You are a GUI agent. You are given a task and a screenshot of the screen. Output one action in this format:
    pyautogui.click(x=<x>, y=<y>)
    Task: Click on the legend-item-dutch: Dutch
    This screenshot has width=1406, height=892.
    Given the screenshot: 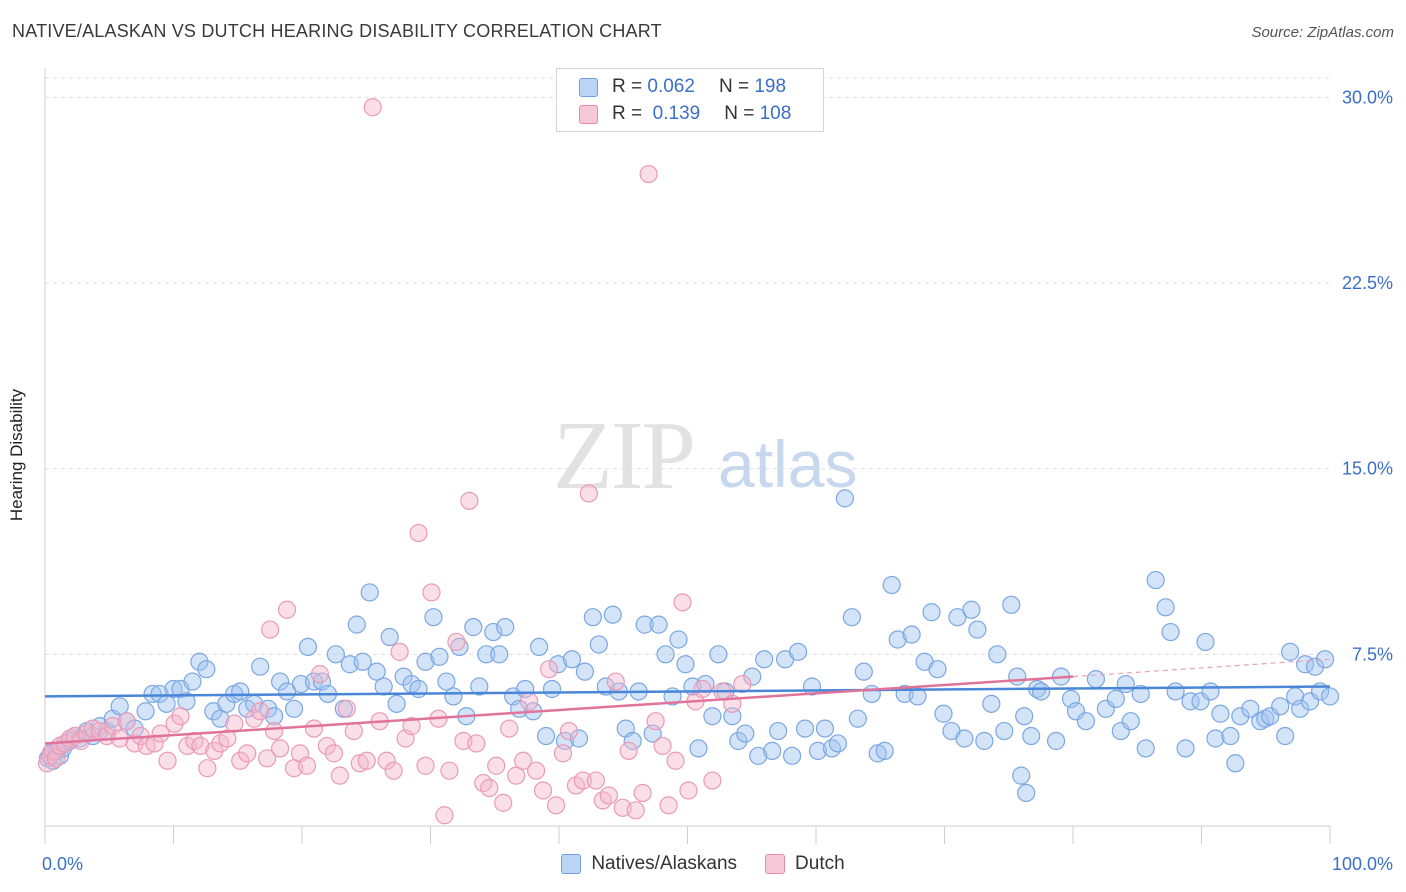 What is the action you would take?
    pyautogui.click(x=805, y=864)
    